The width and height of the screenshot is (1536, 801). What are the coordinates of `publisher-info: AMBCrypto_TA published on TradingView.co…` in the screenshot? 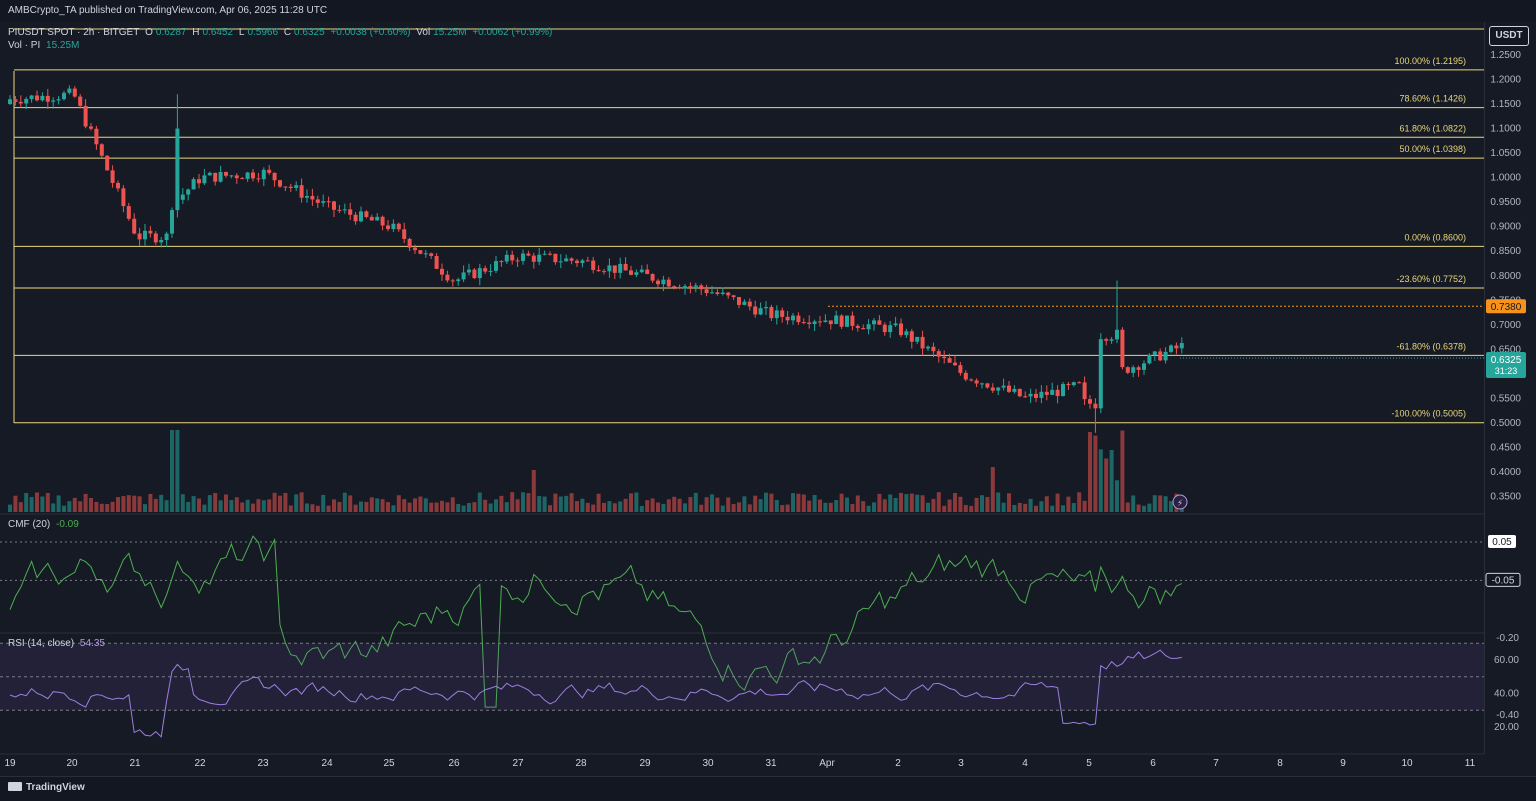 It's located at (168, 10).